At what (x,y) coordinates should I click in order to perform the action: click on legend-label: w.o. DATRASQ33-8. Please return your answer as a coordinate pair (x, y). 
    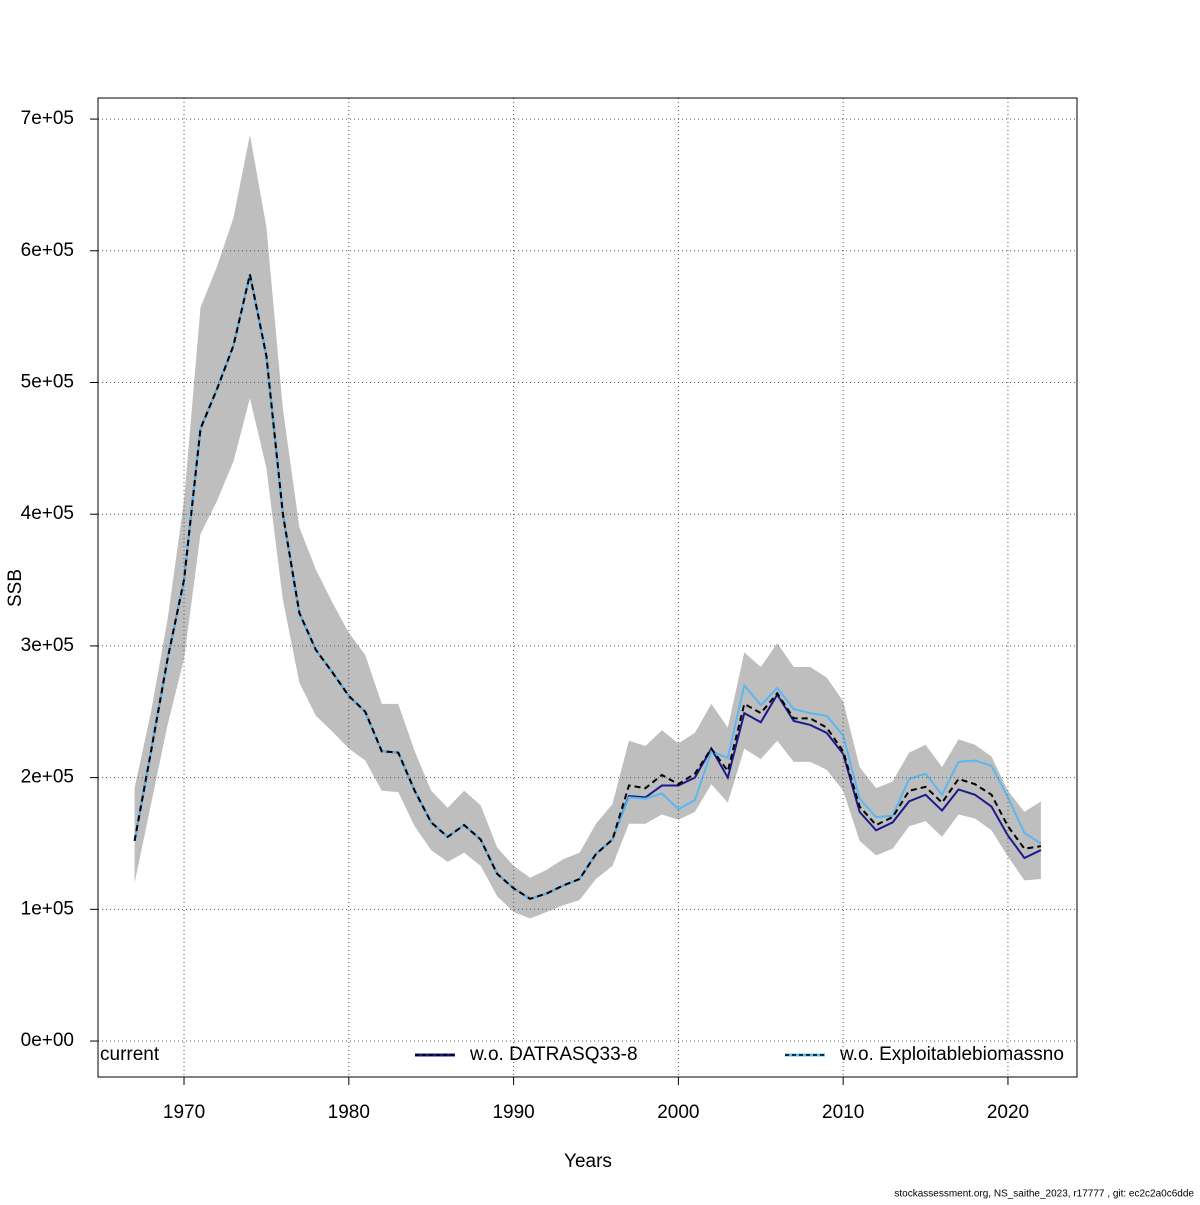
    Looking at the image, I should click on (553, 1054).